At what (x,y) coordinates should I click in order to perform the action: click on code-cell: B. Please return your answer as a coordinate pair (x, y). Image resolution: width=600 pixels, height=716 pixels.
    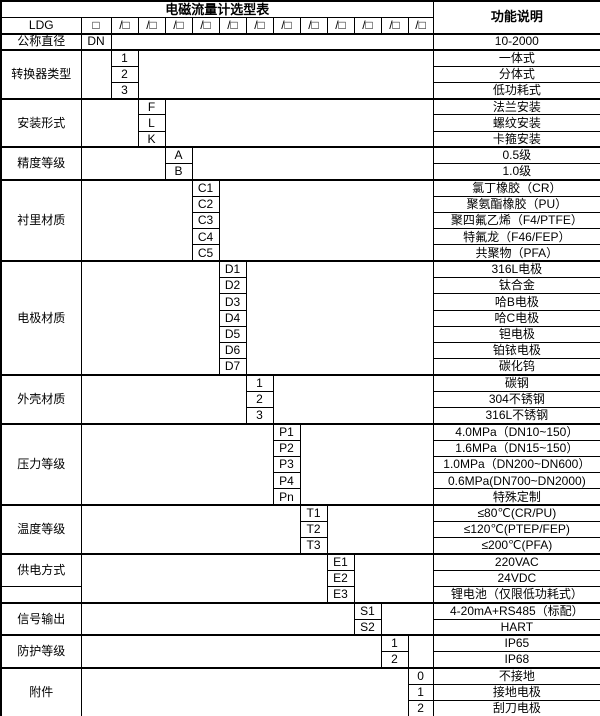
    Looking at the image, I should click on (178, 172).